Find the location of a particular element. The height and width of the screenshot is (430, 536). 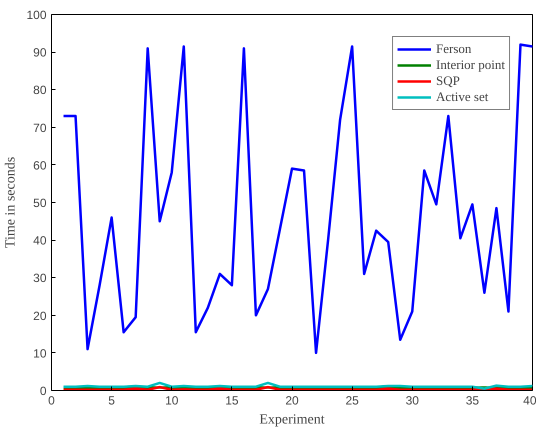

x-tick-label: 25 is located at coordinates (352, 401).